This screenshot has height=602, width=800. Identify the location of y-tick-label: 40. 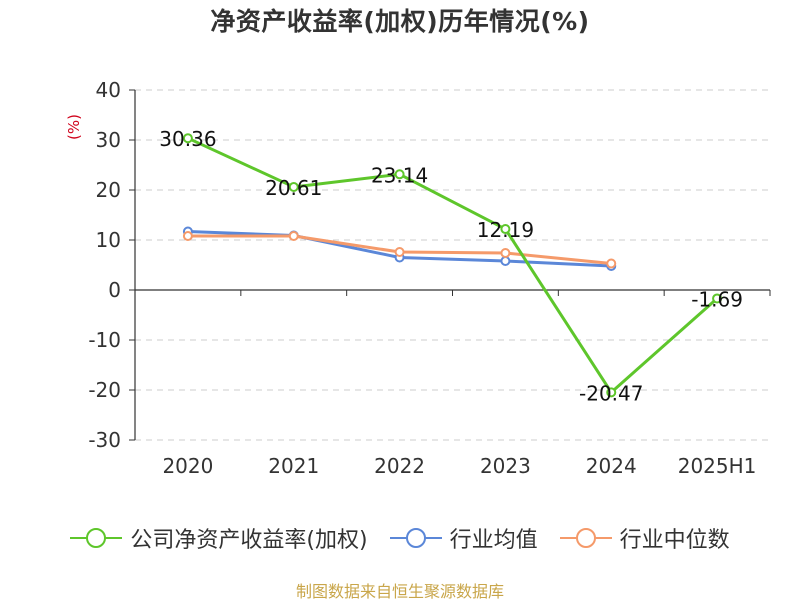
(108, 90).